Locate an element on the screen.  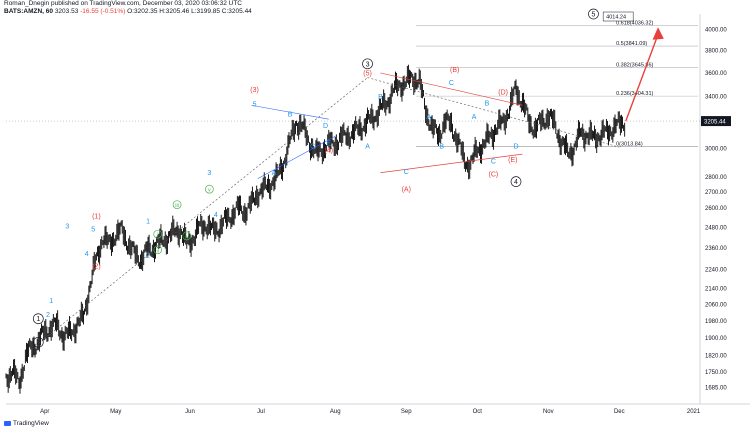
x-tick-label: Jul is located at coordinates (261, 412).